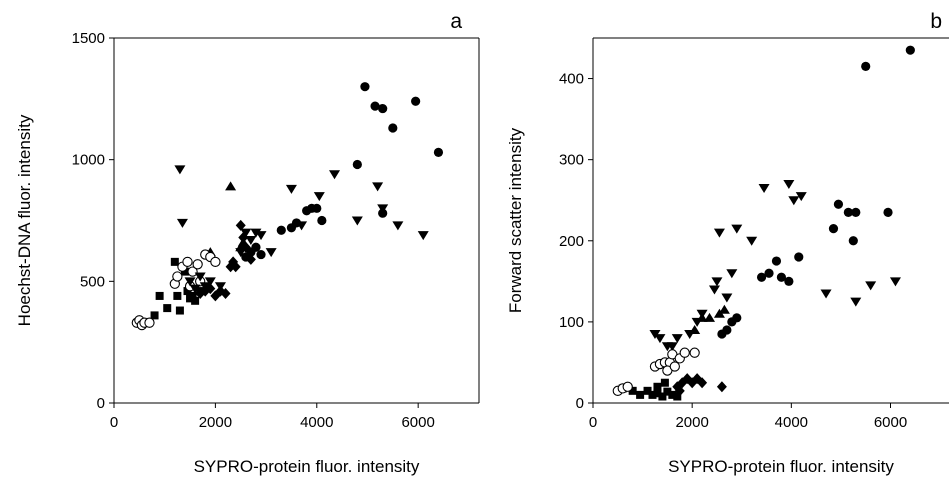 The width and height of the screenshot is (950, 479). What do you see at coordinates (571, 241) in the screenshot?
I see `y-tick-label: 200` at bounding box center [571, 241].